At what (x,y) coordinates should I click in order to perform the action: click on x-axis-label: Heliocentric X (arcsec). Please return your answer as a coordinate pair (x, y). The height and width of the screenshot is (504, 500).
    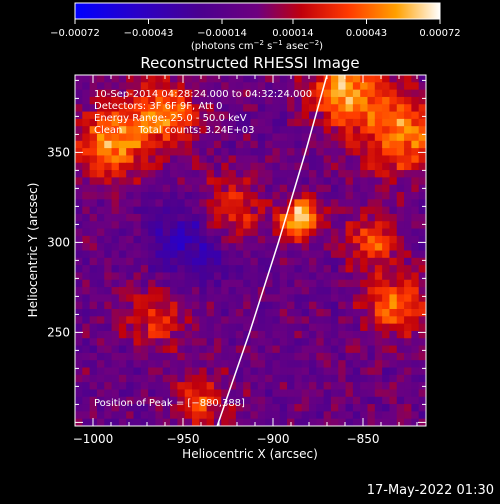
    Looking at the image, I should click on (250, 454).